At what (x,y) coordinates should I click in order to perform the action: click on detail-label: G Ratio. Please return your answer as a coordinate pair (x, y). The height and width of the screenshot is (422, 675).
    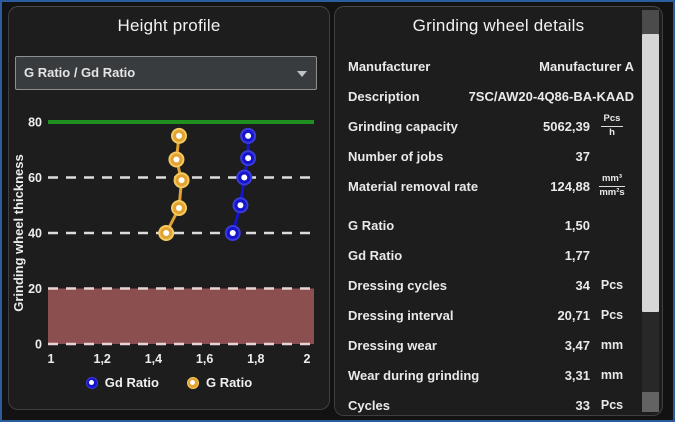
    Looking at the image, I should click on (371, 225).